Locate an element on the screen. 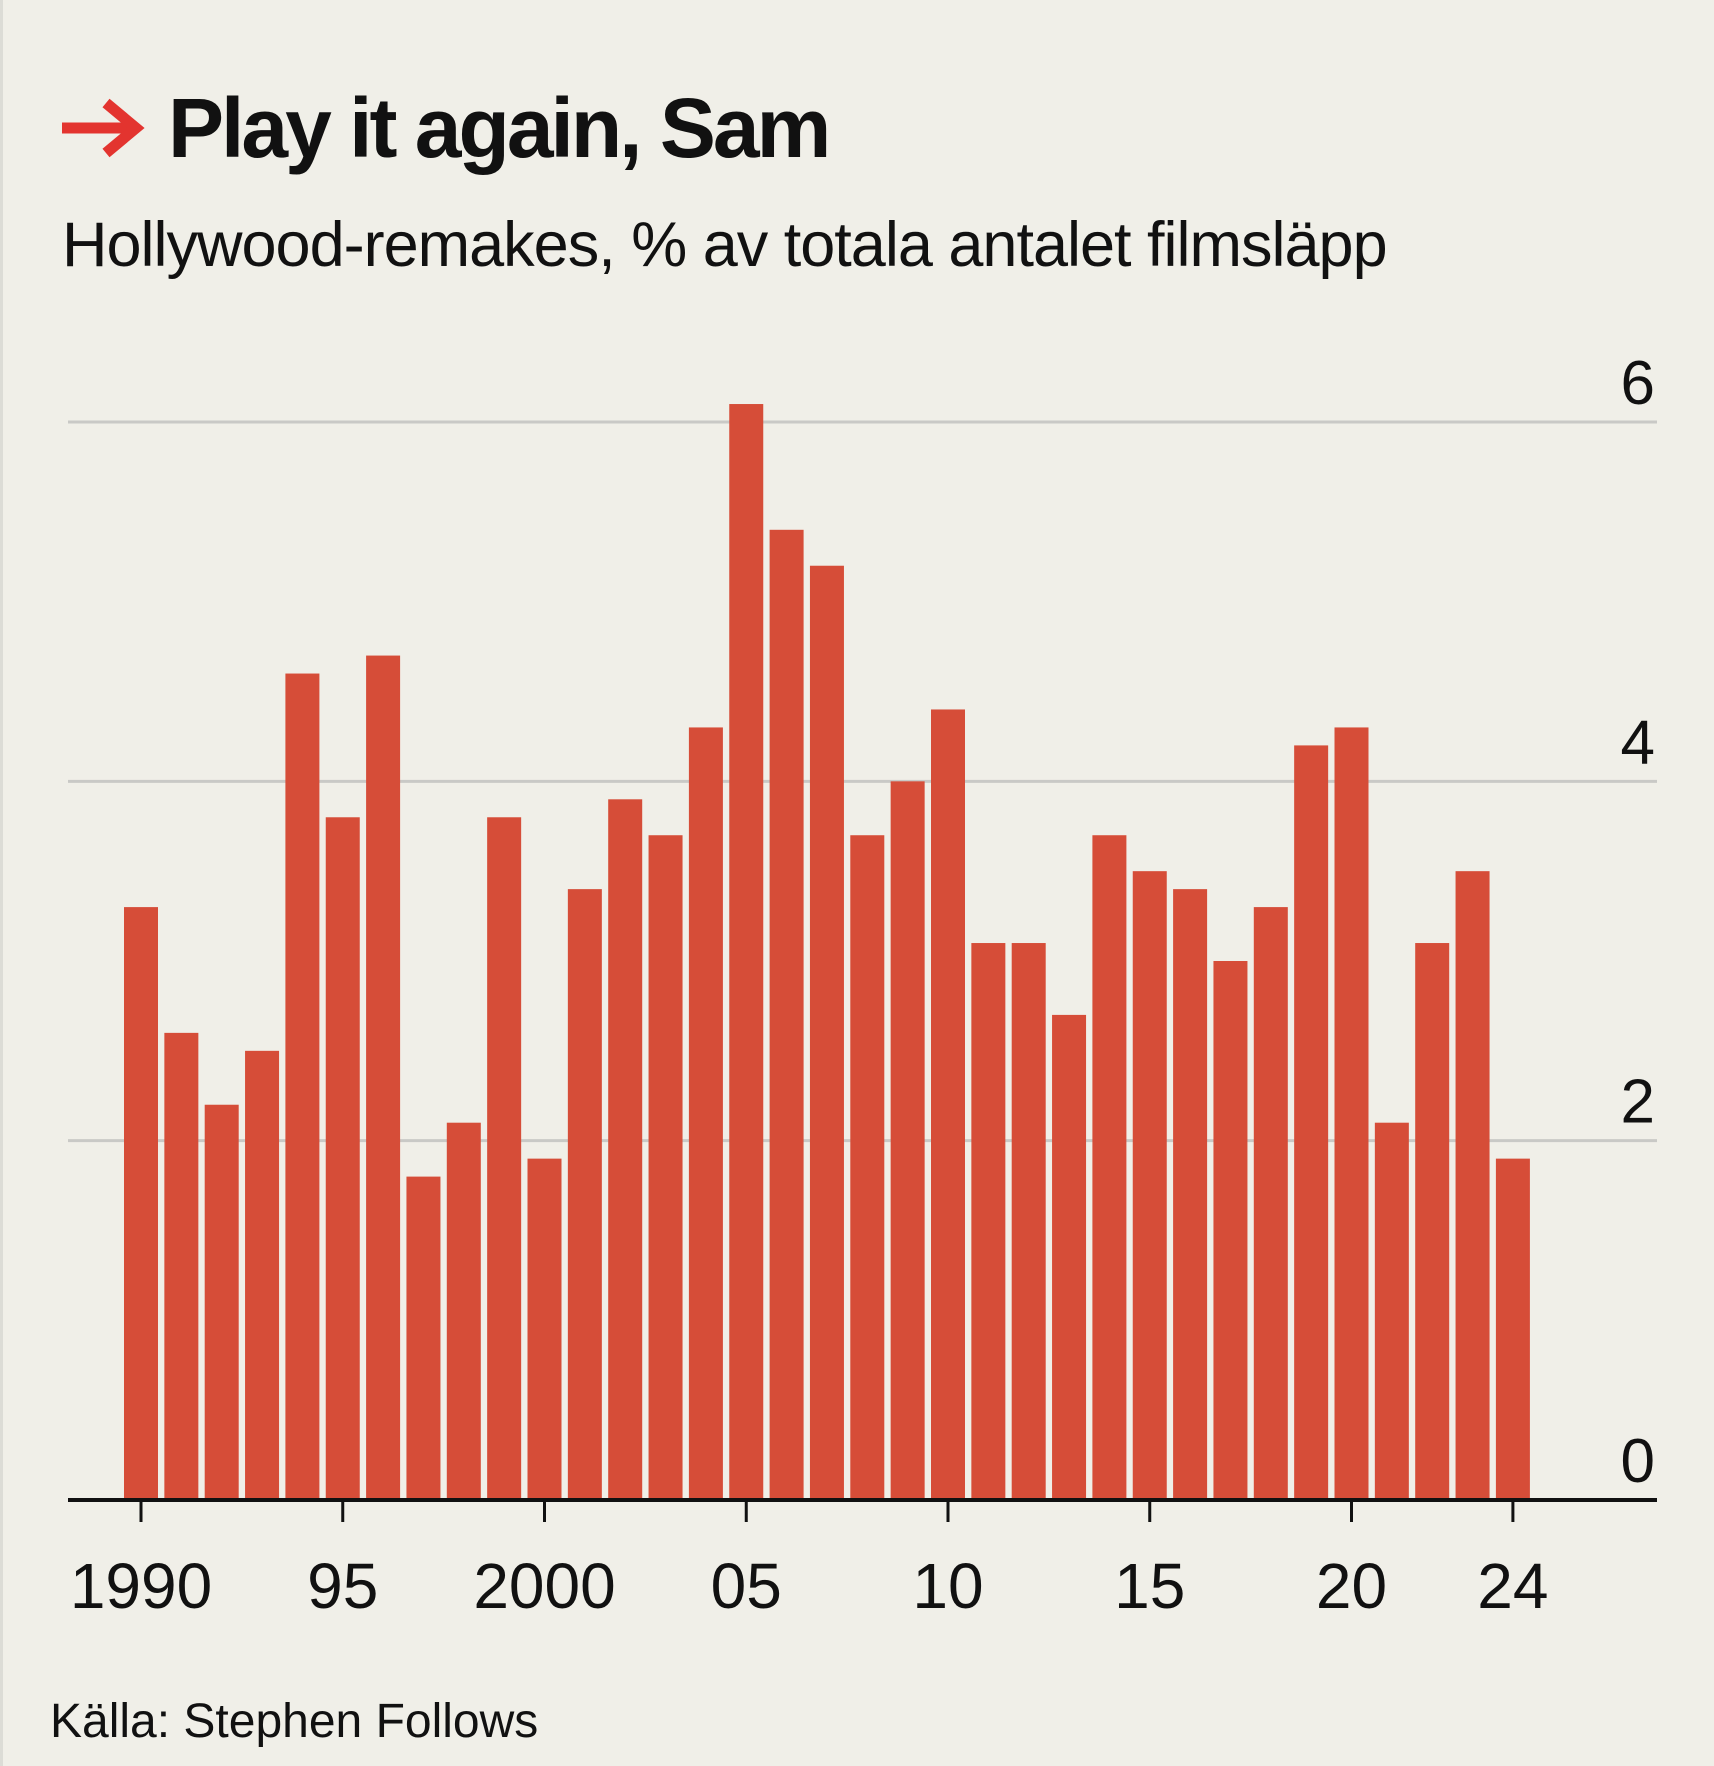  x-tick-label: 15 is located at coordinates (1149, 1586).